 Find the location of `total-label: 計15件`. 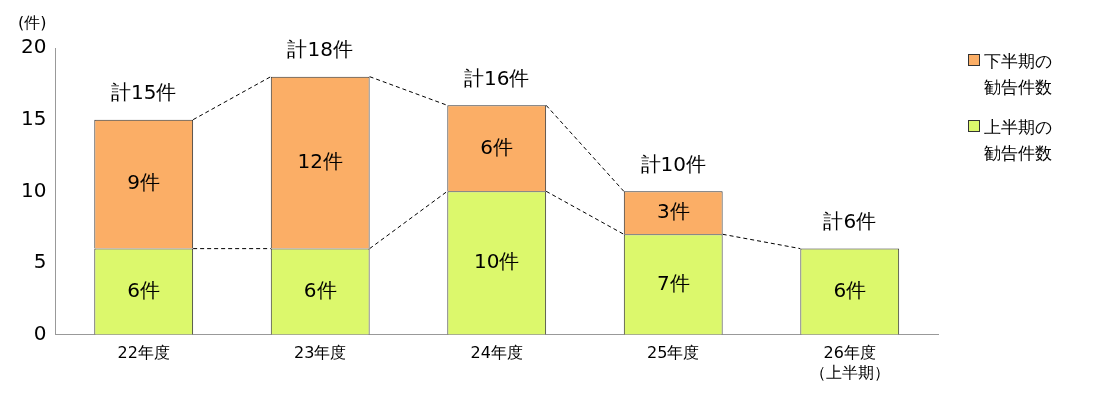

total-label: 計15件 is located at coordinates (143, 91).